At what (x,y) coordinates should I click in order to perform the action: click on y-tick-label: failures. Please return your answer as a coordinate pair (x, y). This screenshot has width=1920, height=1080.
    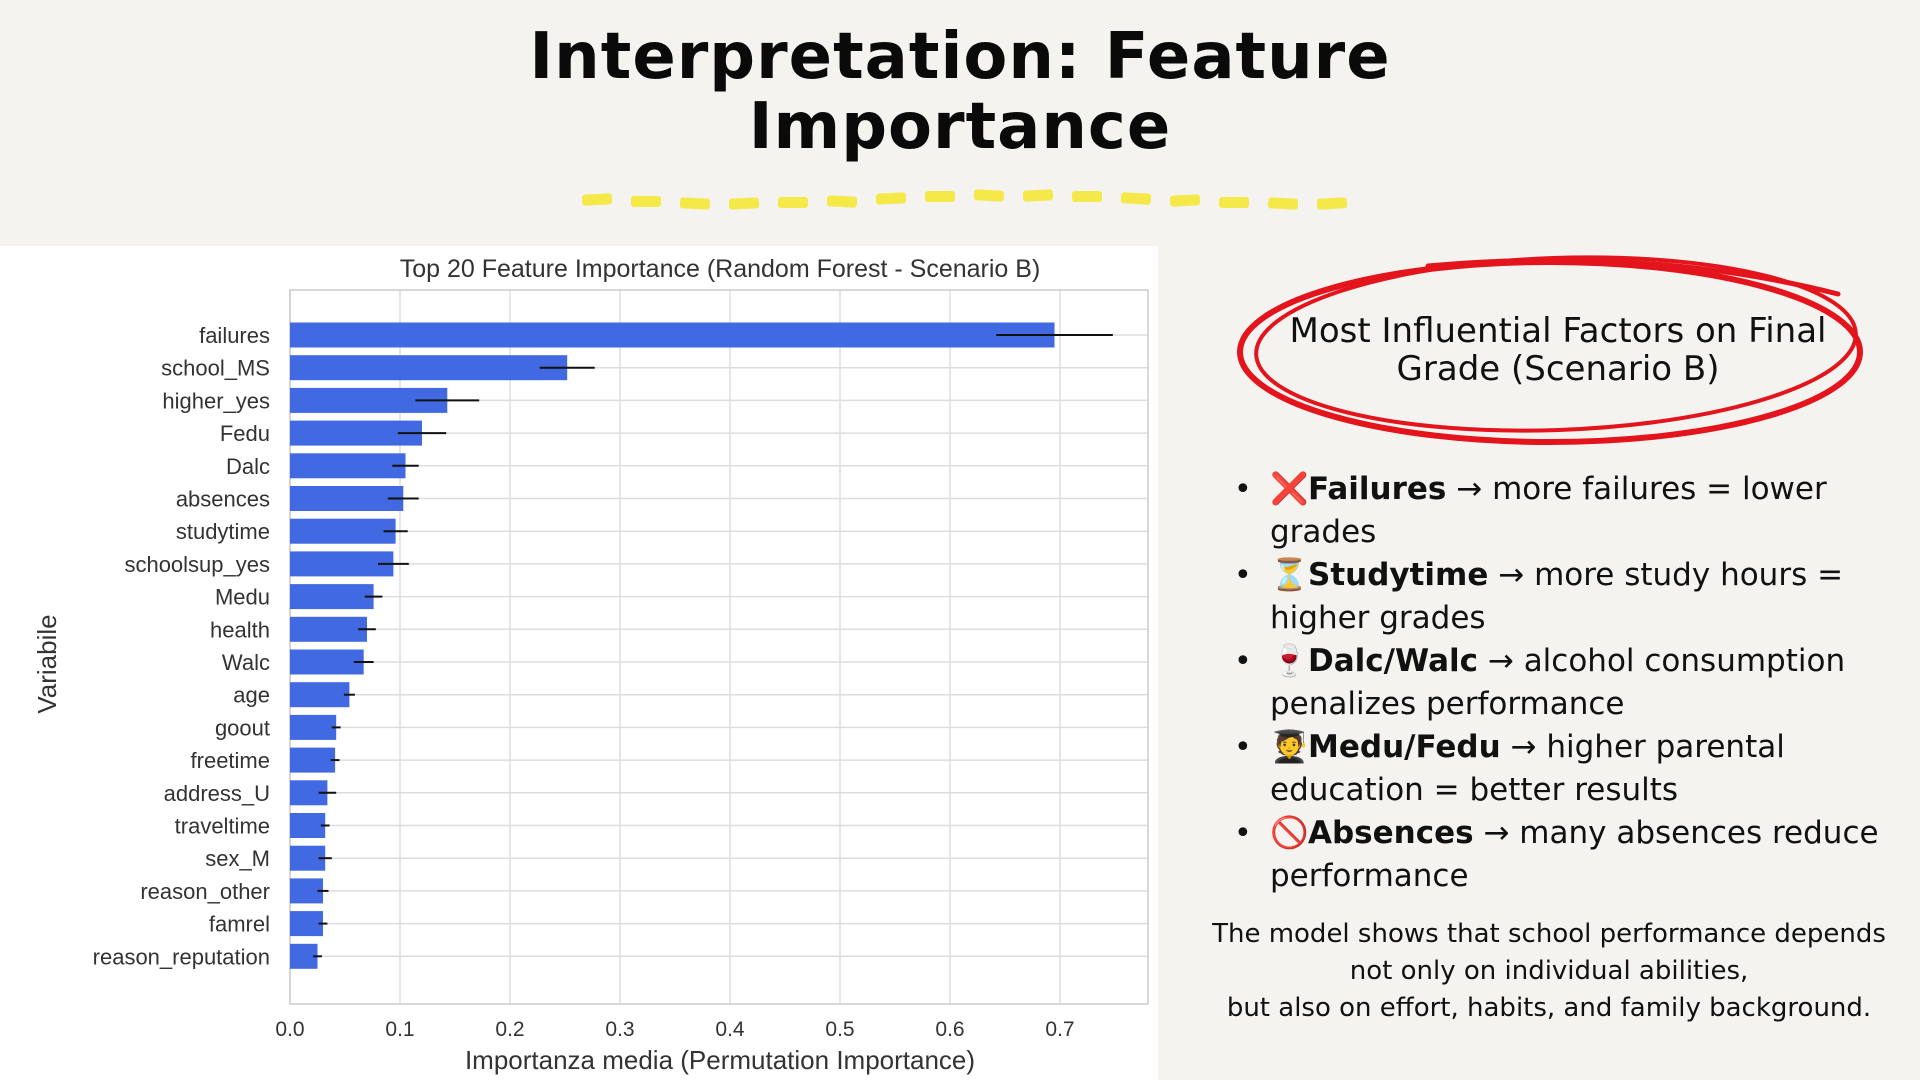
    Looking at the image, I should click on (234, 335).